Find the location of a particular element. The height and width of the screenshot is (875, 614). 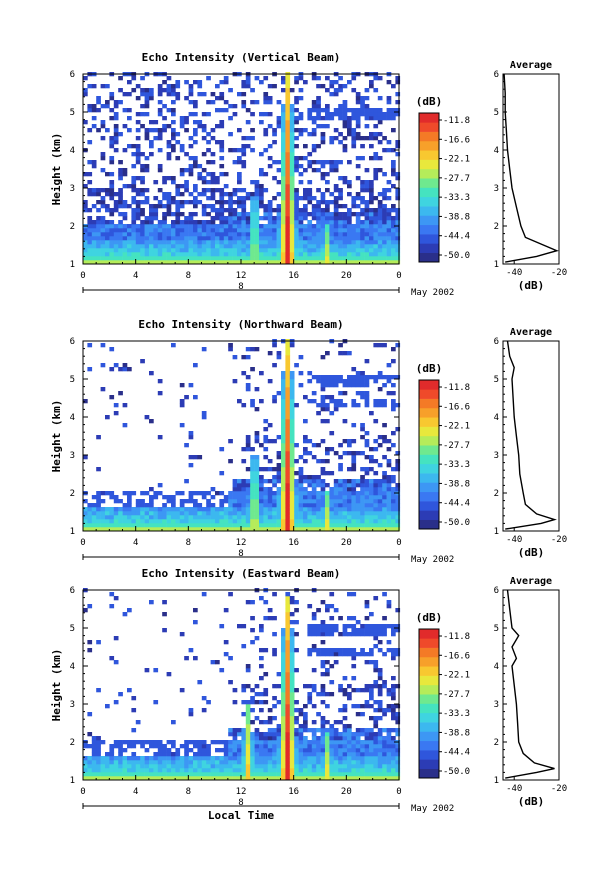

colorbar-tick-label: -11.8 is located at coordinates (456, 388).